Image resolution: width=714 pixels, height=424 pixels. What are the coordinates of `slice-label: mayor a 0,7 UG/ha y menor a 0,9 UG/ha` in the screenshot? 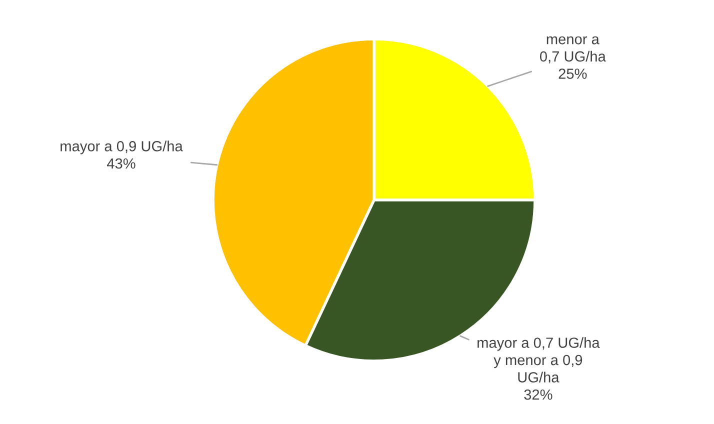 It's located at (539, 359).